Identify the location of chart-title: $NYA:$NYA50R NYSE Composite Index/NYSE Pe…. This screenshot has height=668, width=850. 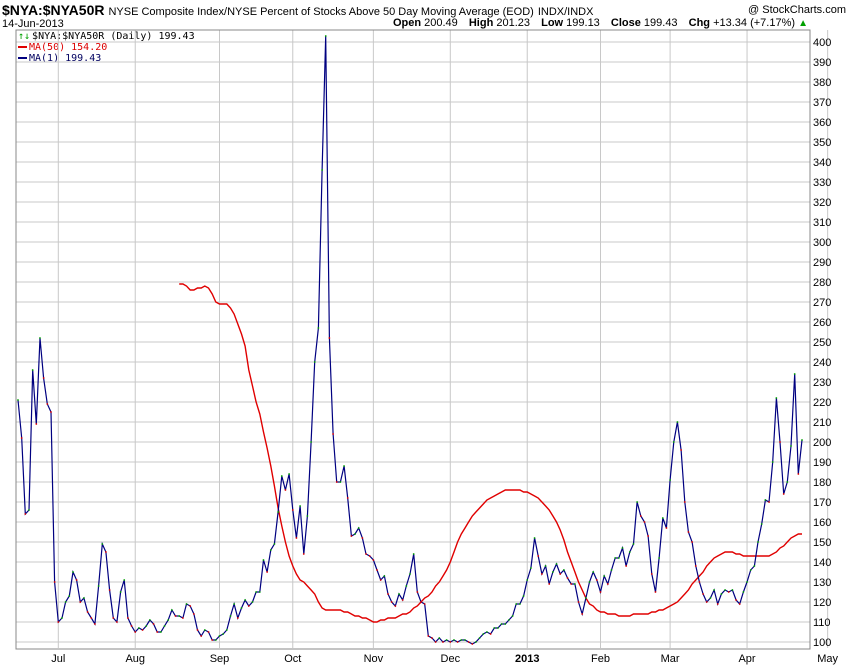
(297, 10).